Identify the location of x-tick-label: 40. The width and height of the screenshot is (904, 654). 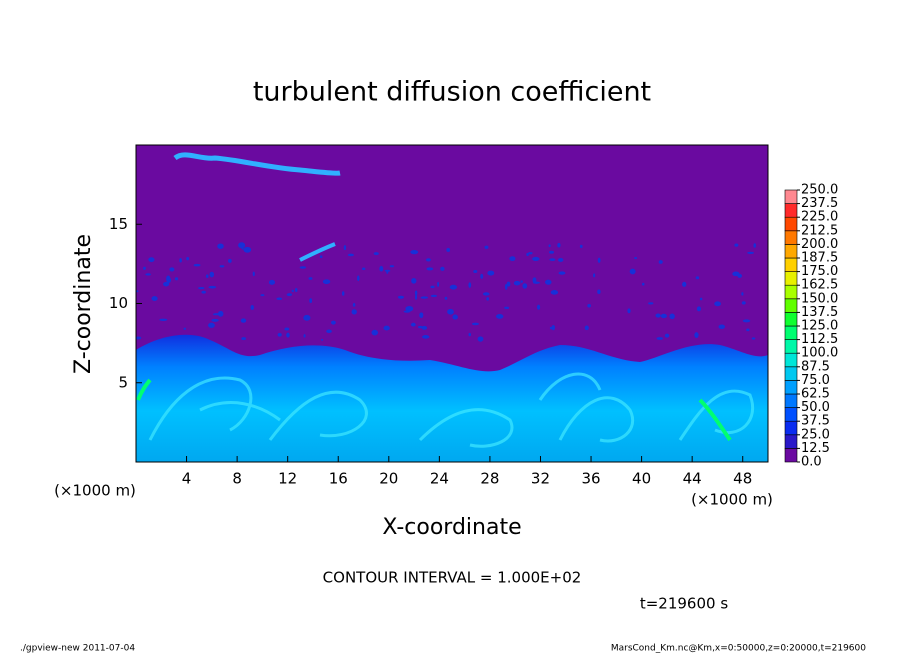
(641, 479).